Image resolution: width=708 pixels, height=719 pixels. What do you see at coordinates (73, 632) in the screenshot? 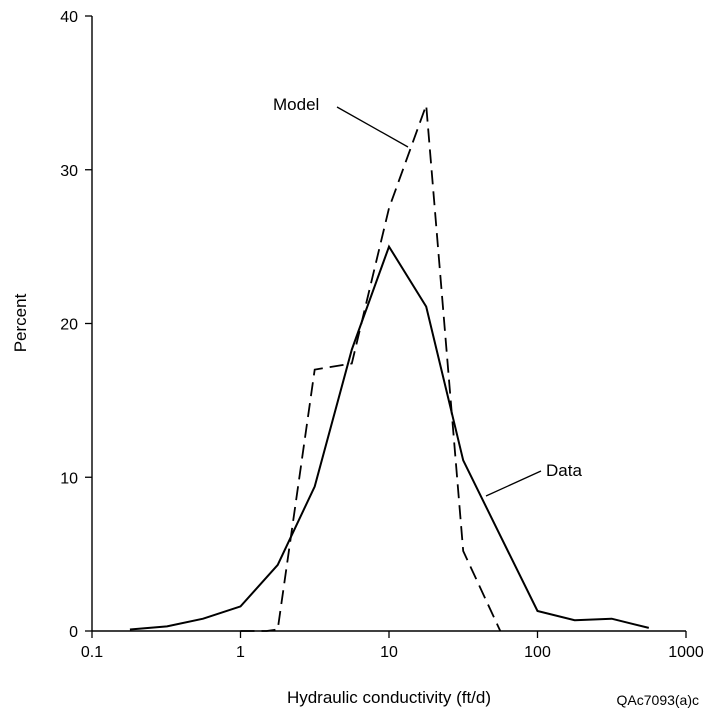
I see `y-tick-label: 0` at bounding box center [73, 632].